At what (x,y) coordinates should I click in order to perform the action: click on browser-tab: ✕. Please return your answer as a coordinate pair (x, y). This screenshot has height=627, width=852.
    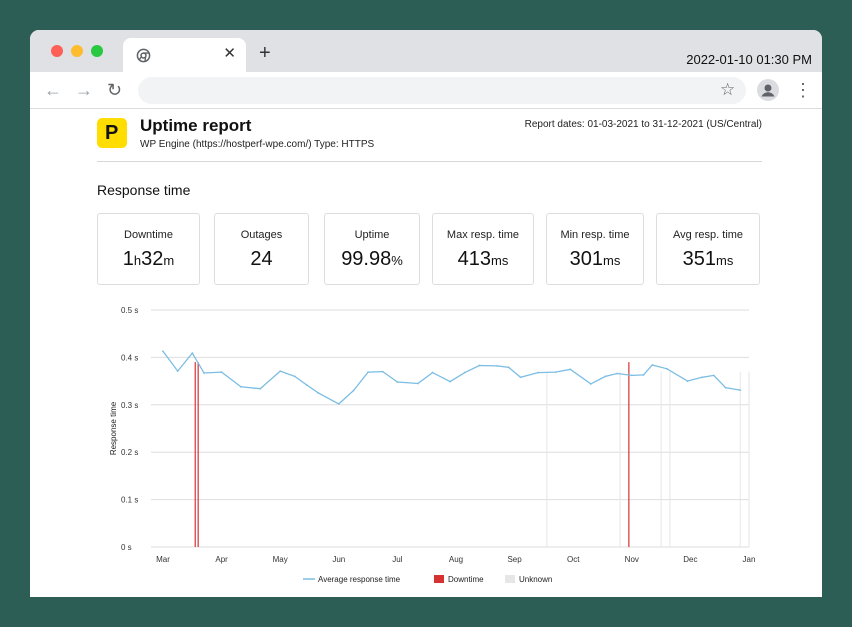
    Looking at the image, I should click on (184, 55).